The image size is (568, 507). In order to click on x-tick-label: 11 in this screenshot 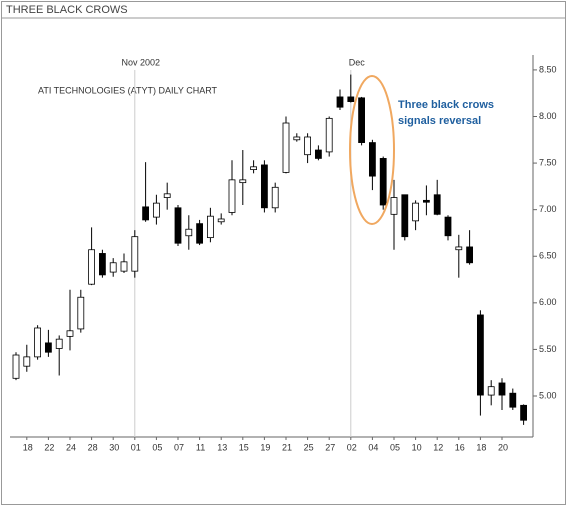, I will do `click(200, 447)`.